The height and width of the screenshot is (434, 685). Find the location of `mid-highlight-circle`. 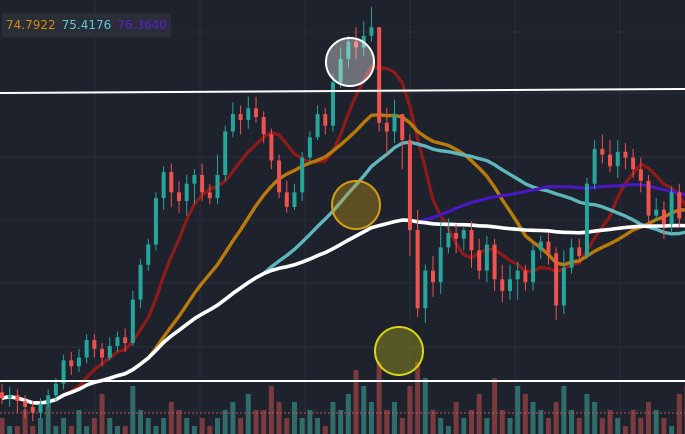

mid-highlight-circle is located at coordinates (356, 205).